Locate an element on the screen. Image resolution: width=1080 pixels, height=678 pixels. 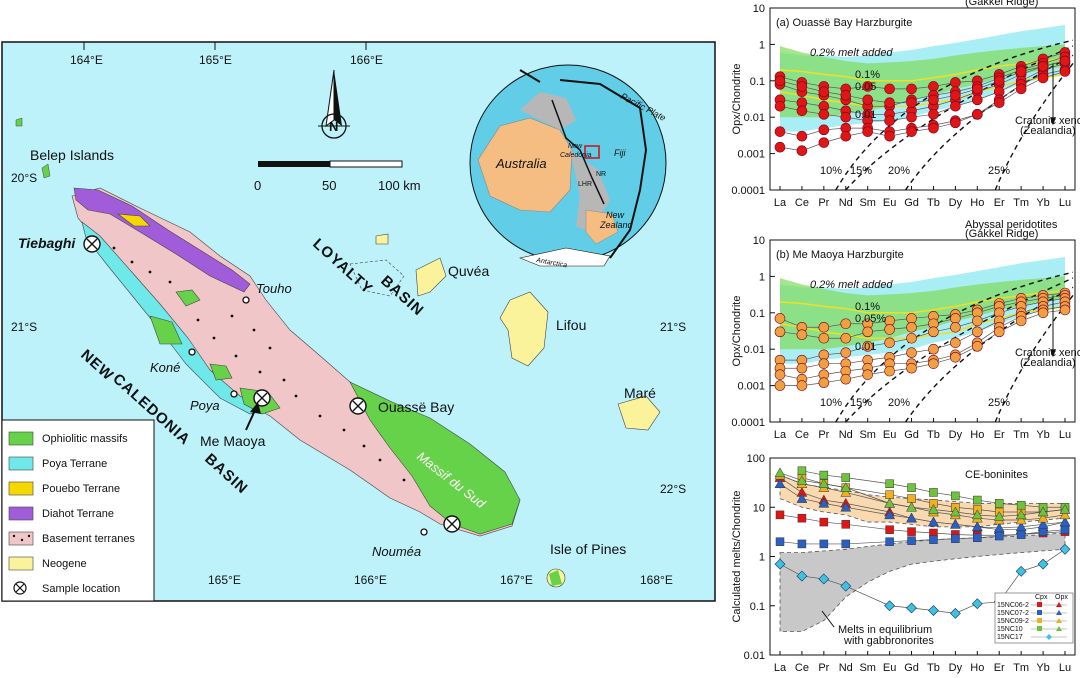
lat-20s: 20°S is located at coordinates (24, 178).